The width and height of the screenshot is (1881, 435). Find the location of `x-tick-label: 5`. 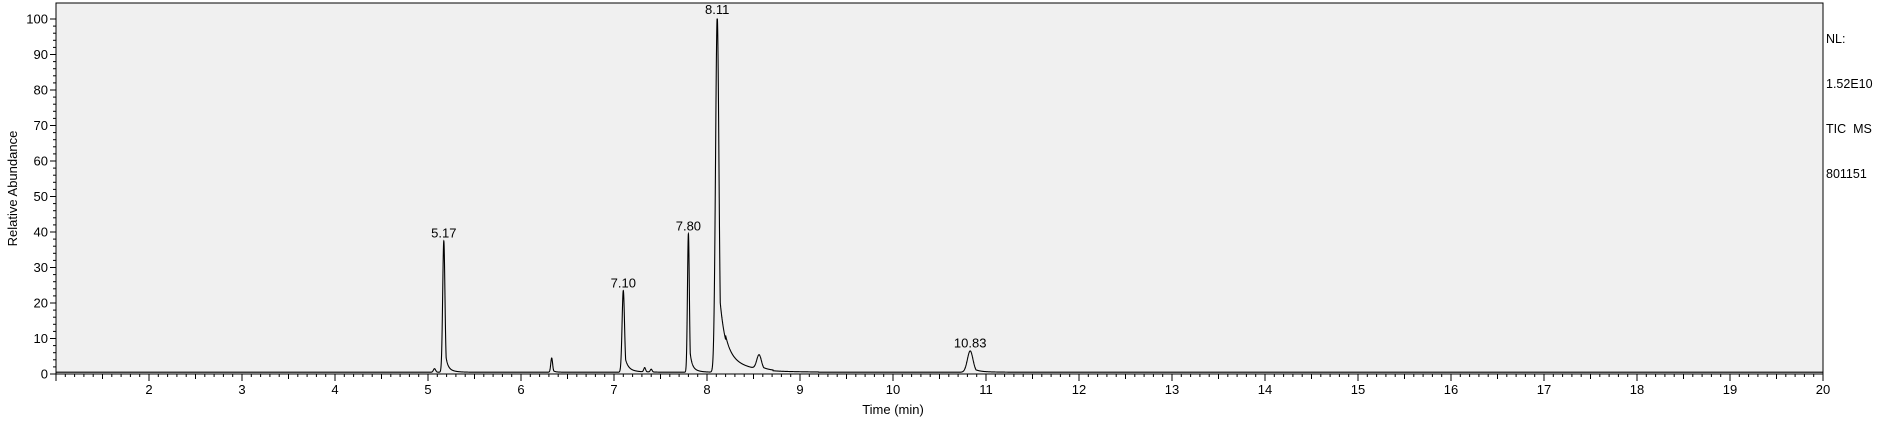

x-tick-label: 5 is located at coordinates (427, 389).